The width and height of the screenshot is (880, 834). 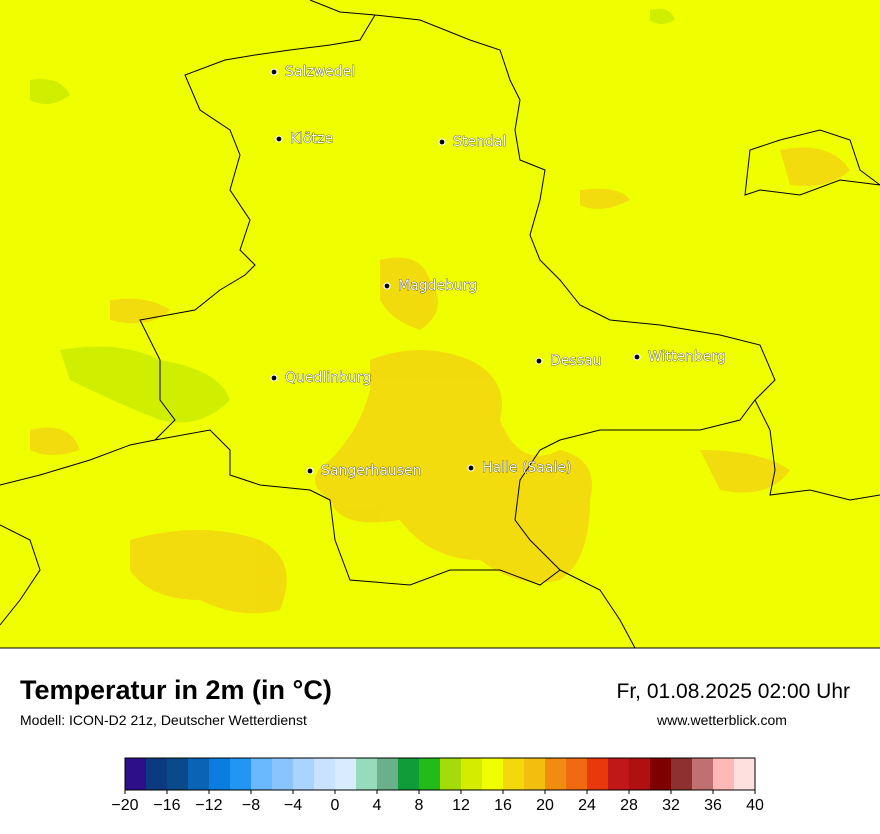 I want to click on colorbar-tick-label: 8, so click(x=419, y=805).